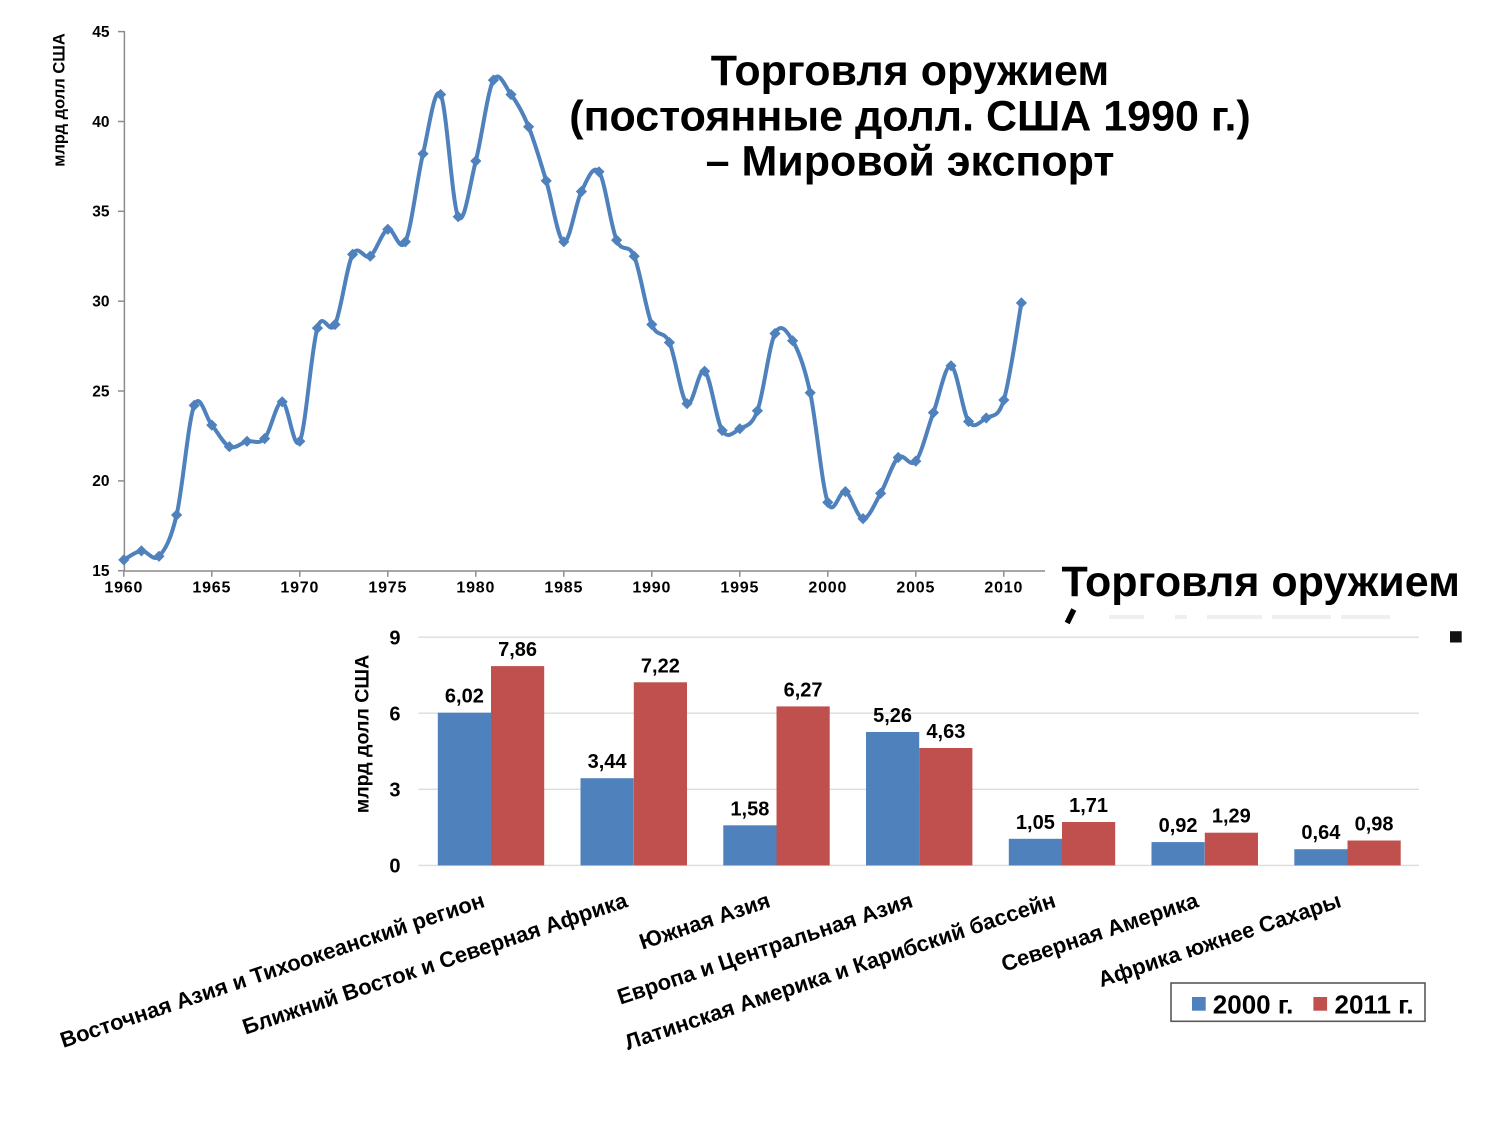 This screenshot has height=1125, width=1500. What do you see at coordinates (749, 809) in the screenshot?
I see `svg-text: 1,58` at bounding box center [749, 809].